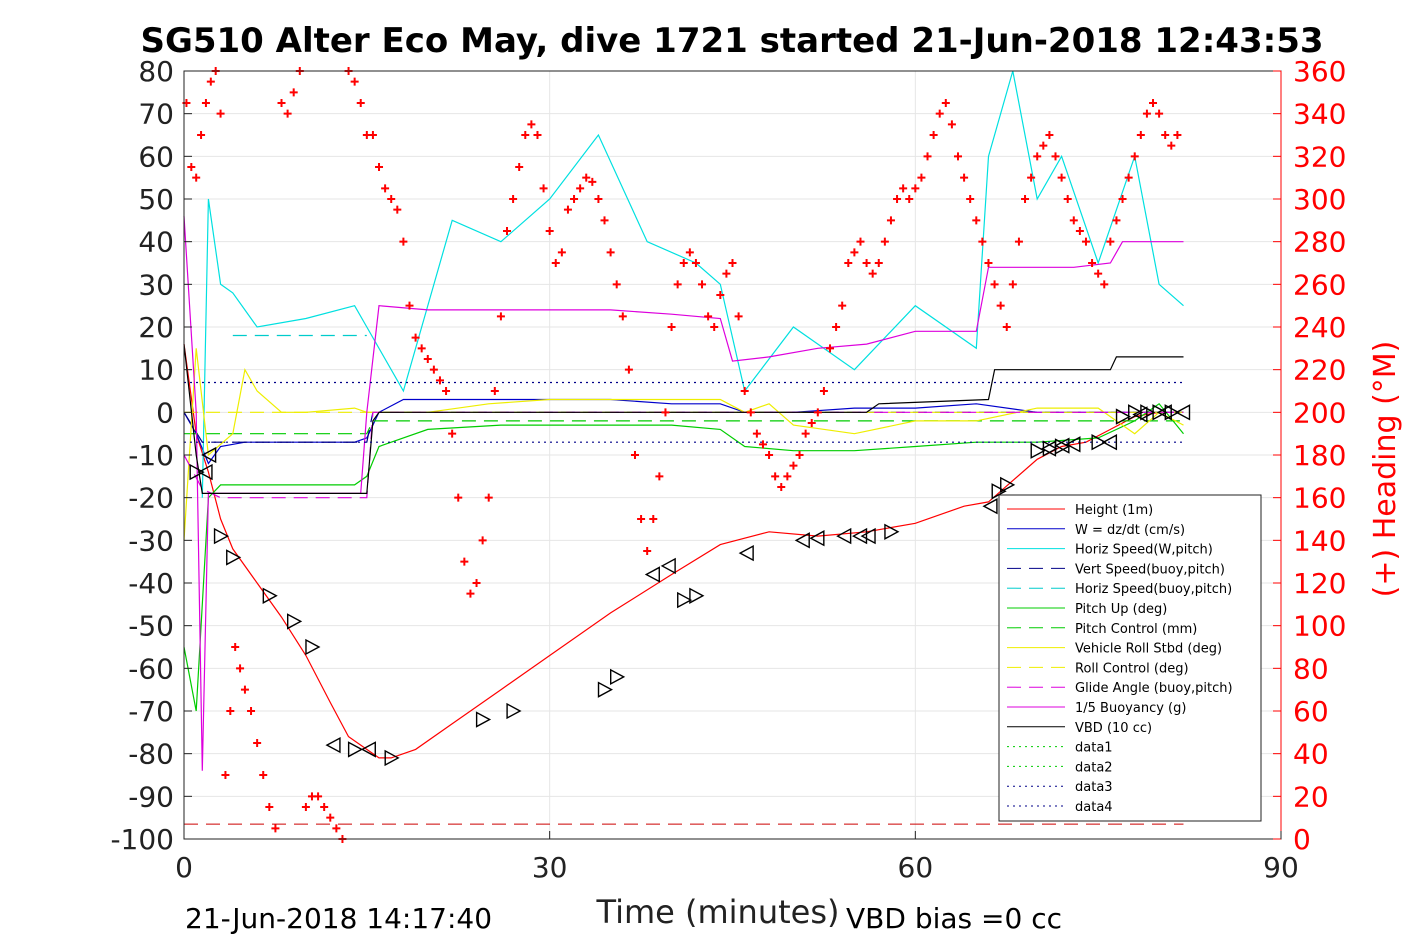  Describe the element at coordinates (151, 711) in the screenshot. I see `y-left-tick-15: -70` at that location.